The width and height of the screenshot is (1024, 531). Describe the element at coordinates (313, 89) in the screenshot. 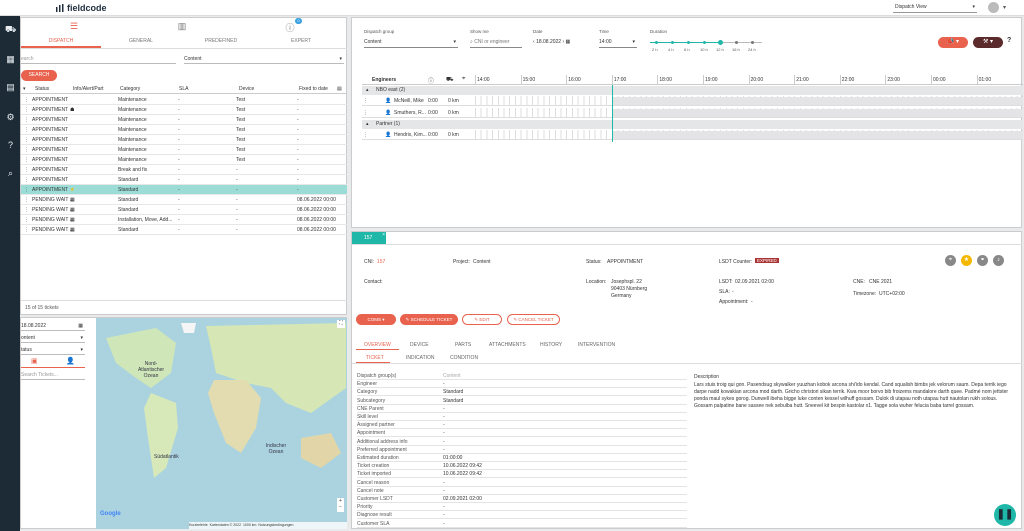

I see `col-fixed-to-date: Fixed to date` at that location.